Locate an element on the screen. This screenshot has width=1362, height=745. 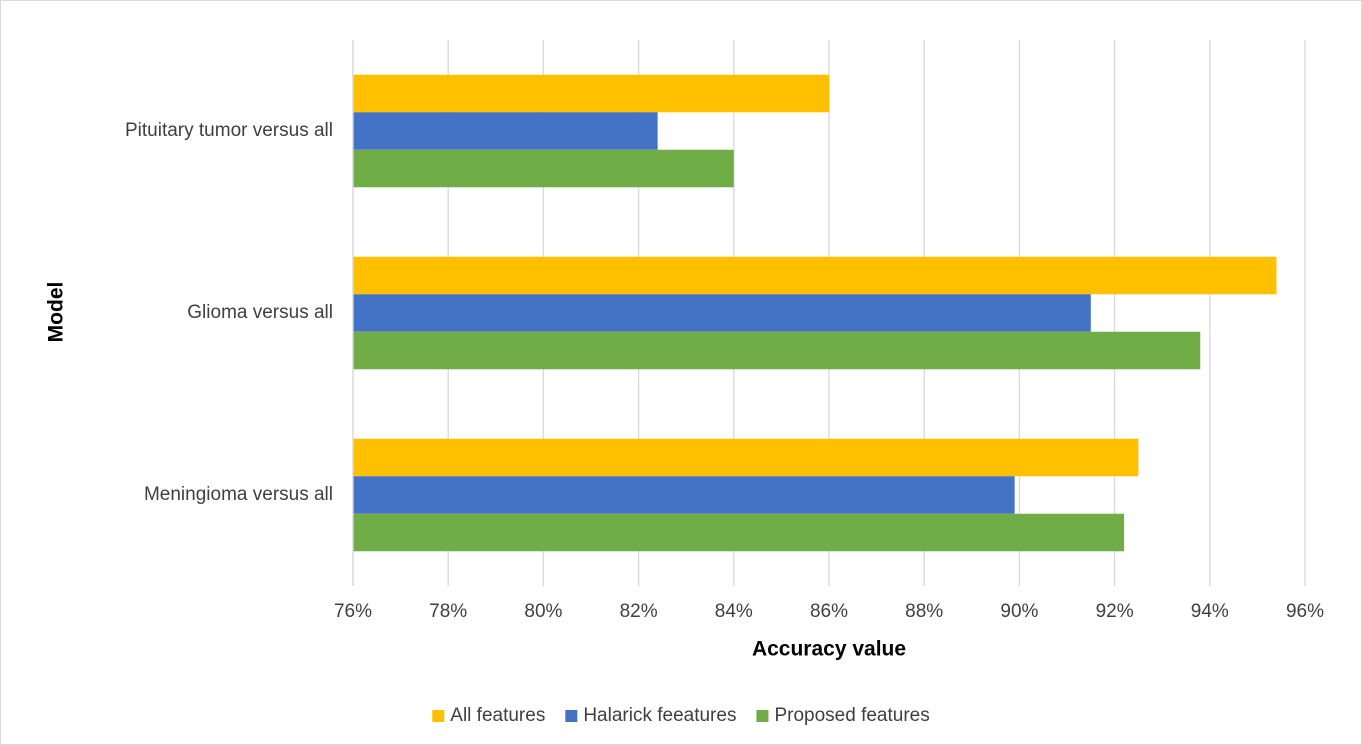
x-tick-label: 76% is located at coordinates (353, 611).